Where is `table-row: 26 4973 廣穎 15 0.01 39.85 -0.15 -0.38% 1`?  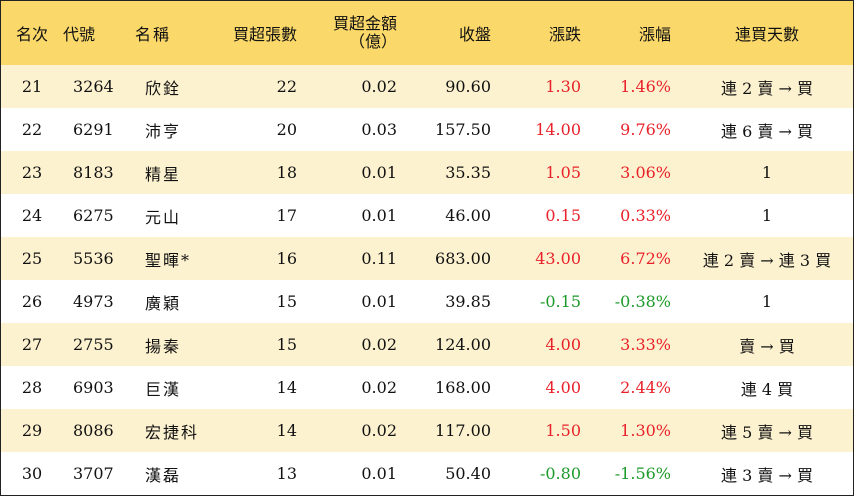 table-row: 26 4973 廣穎 15 0.01 39.85 -0.15 -0.38% 1 is located at coordinates (427, 301).